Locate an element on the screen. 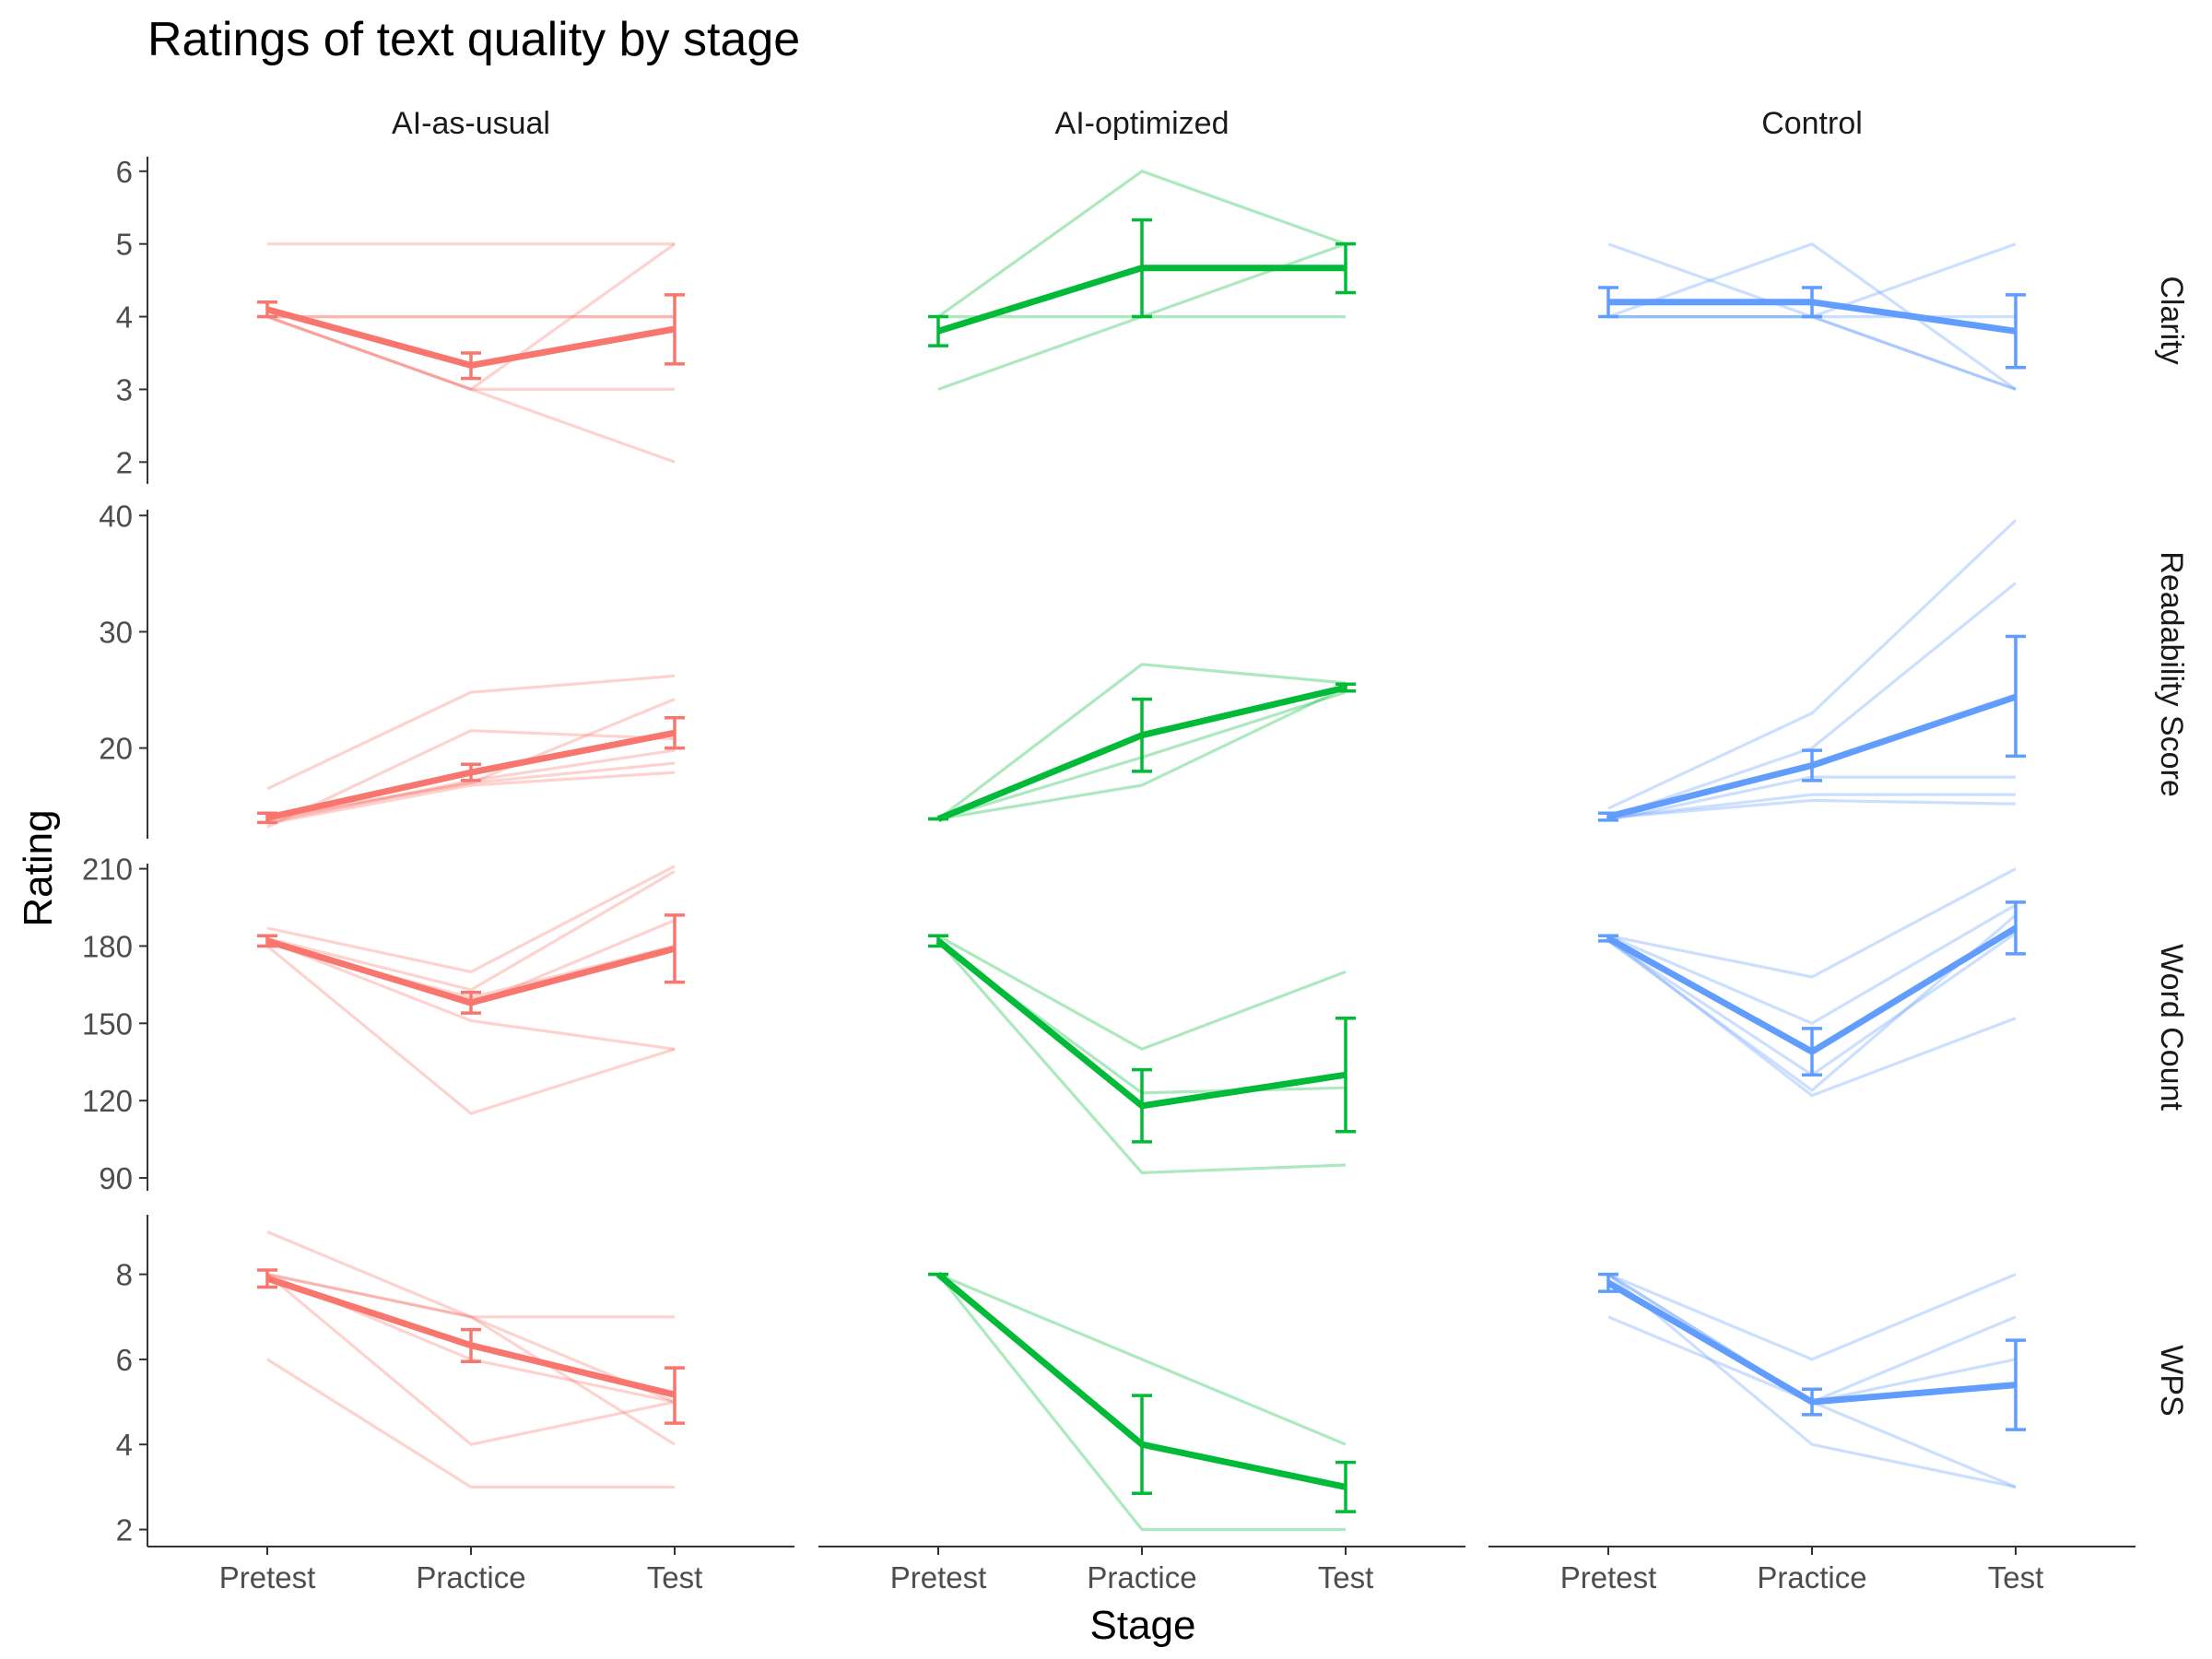 The width and height of the screenshot is (2212, 1659). panel-control-word-count is located at coordinates (1812, 982).